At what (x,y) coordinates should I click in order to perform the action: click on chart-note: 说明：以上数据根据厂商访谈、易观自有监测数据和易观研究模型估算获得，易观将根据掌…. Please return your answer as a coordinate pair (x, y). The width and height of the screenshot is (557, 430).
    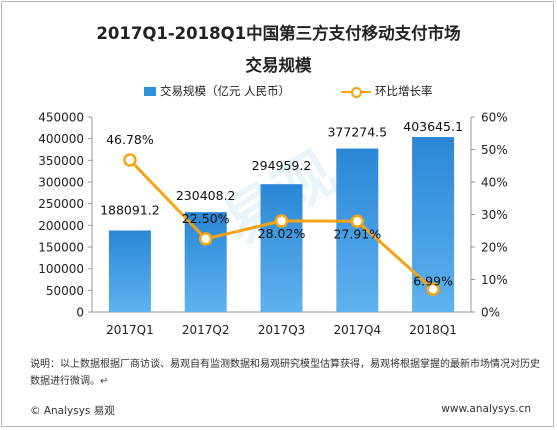
    Looking at the image, I should click on (285, 373).